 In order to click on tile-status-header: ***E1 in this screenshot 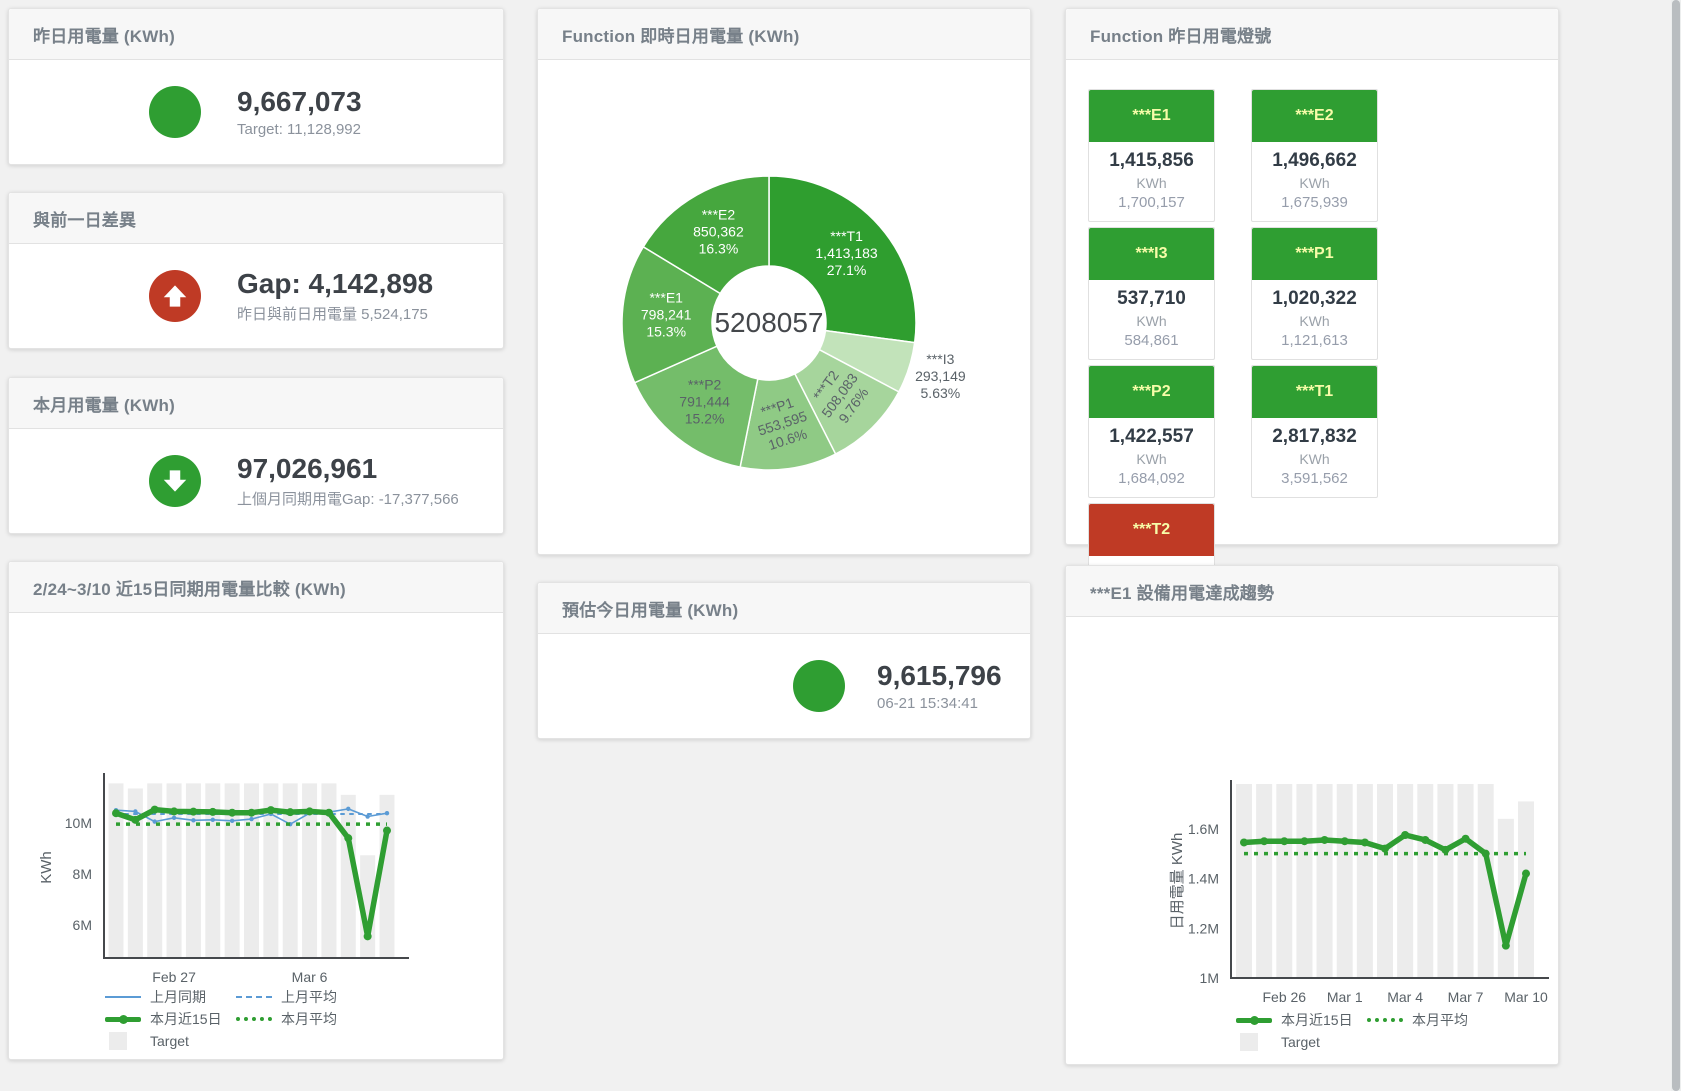, I will do `click(1151, 116)`.